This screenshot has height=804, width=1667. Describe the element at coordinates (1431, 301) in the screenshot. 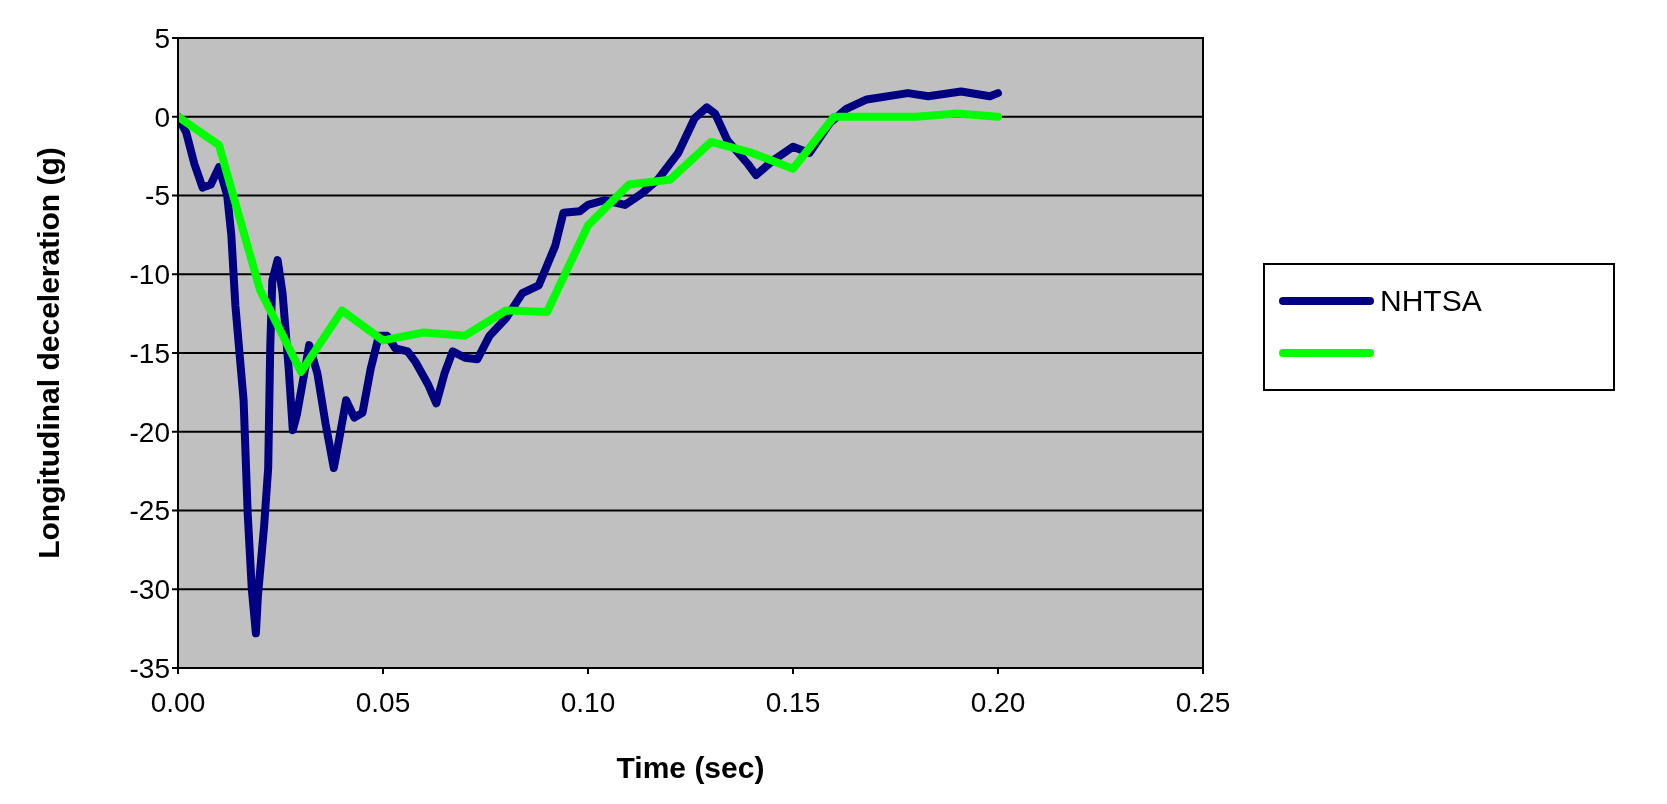

I see `legend-label: NHTSA` at that location.